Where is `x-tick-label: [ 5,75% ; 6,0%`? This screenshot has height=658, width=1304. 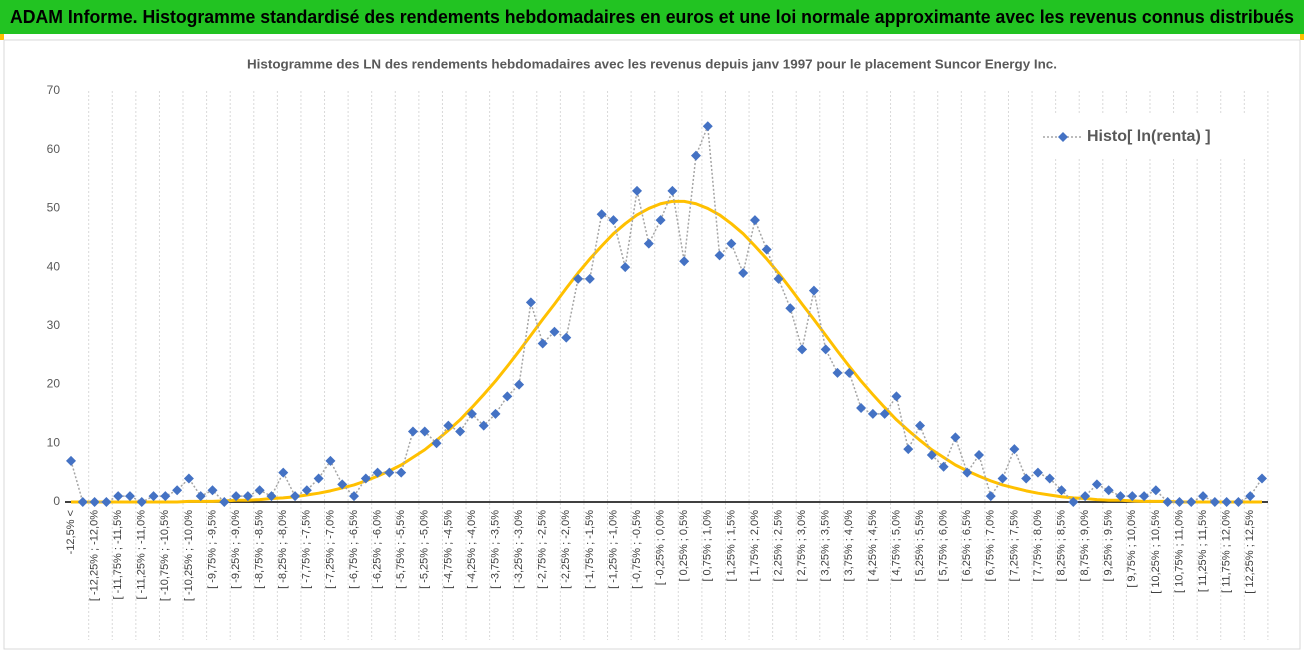
x-tick-label: [ 5,75% ; 6,0% is located at coordinates (944, 546).